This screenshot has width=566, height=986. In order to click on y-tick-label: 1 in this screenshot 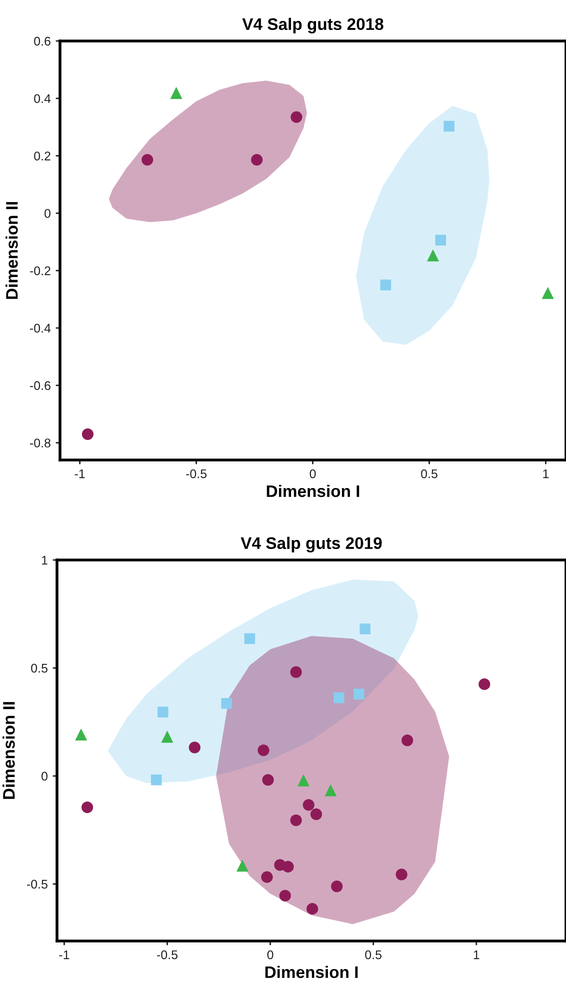, I will do `click(45, 560)`.